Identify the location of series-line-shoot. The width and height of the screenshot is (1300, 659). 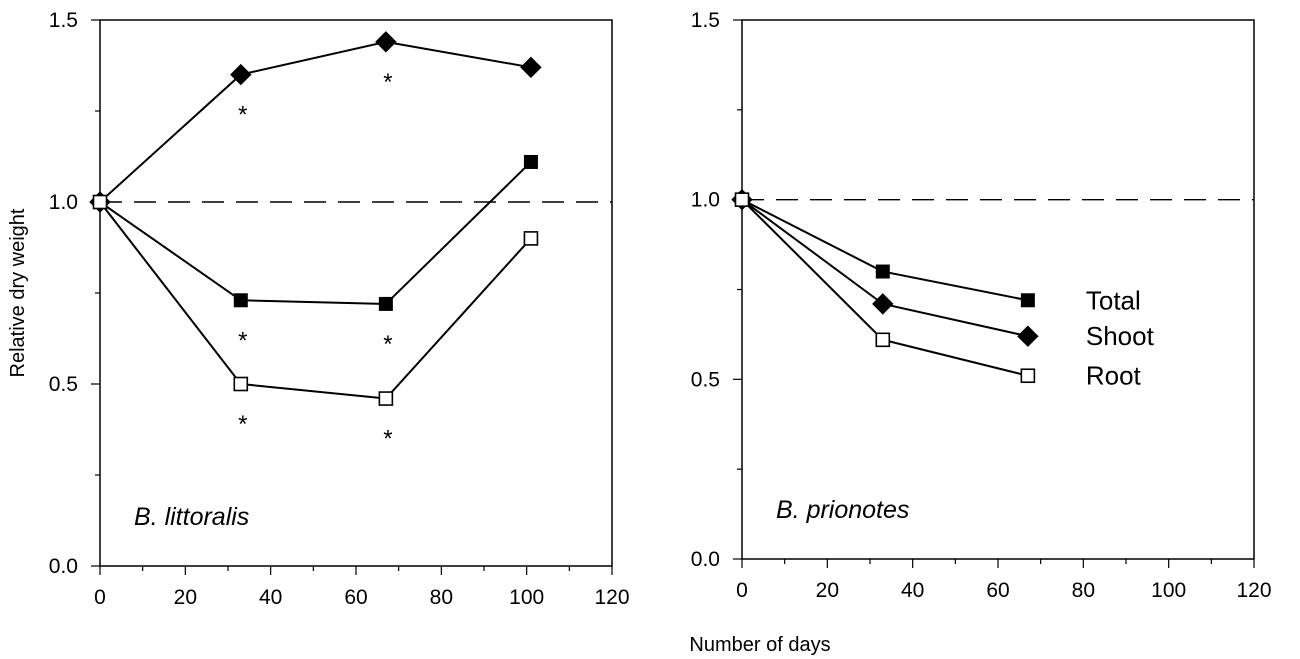
(315, 121).